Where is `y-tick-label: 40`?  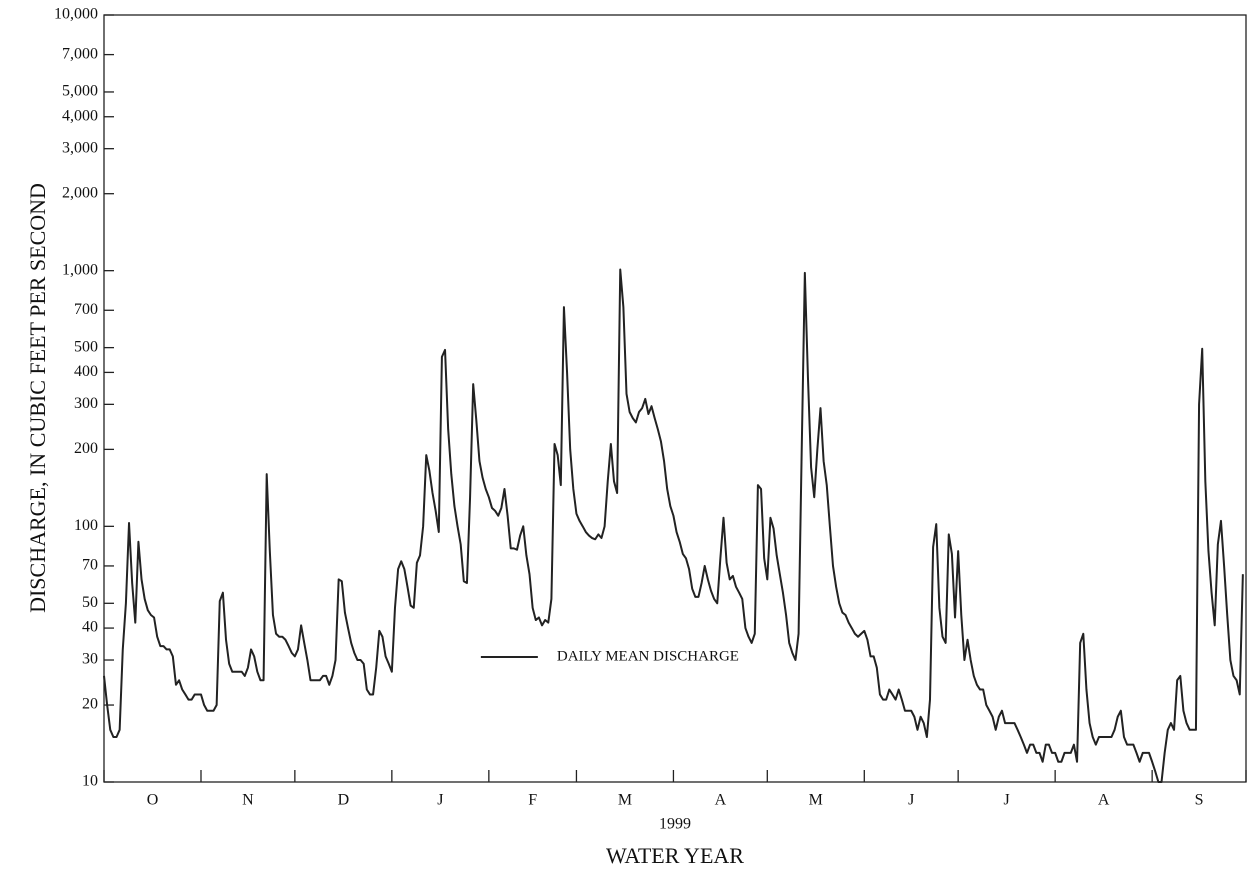
y-tick-label: 40 is located at coordinates (90, 627).